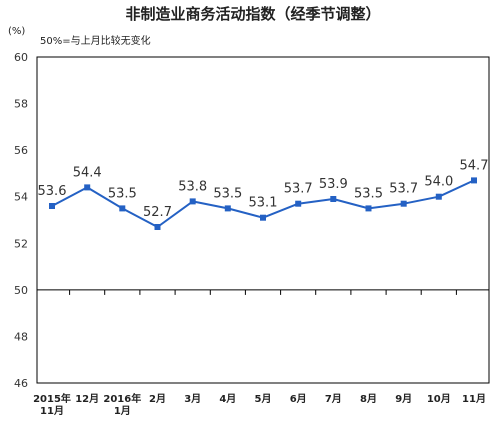  Describe the element at coordinates (438, 399) in the screenshot. I see `x-tick-label: 10月` at that location.